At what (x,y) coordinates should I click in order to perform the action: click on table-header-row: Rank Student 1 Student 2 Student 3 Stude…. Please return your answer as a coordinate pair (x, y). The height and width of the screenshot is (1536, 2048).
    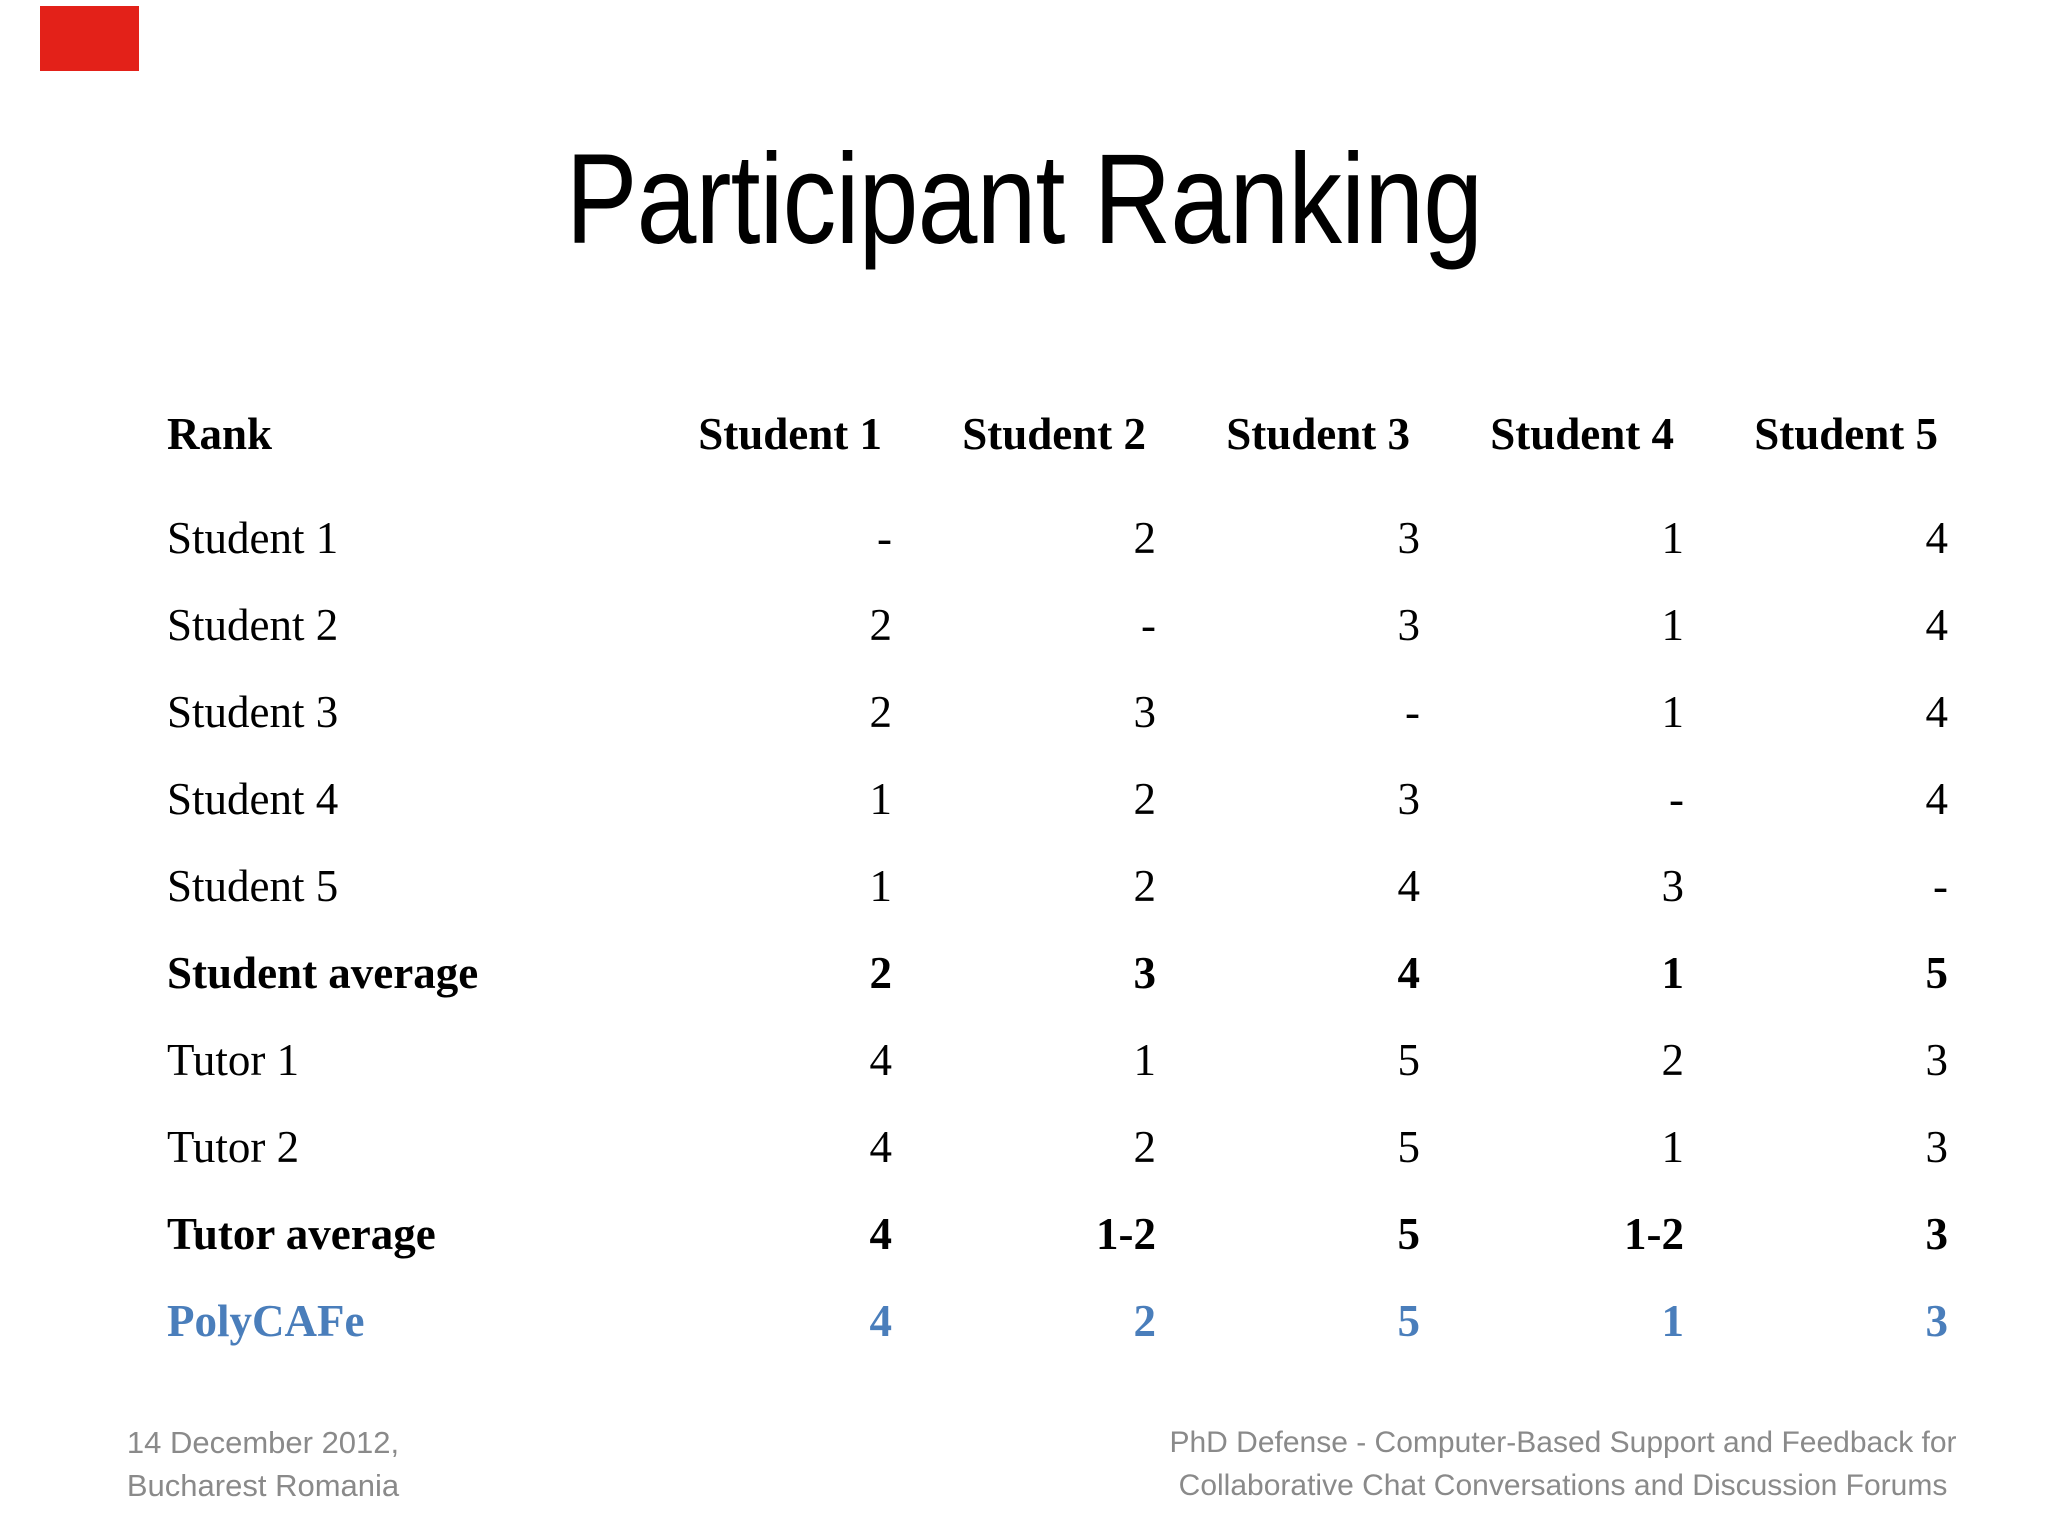
    Looking at the image, I should click on (1057, 434).